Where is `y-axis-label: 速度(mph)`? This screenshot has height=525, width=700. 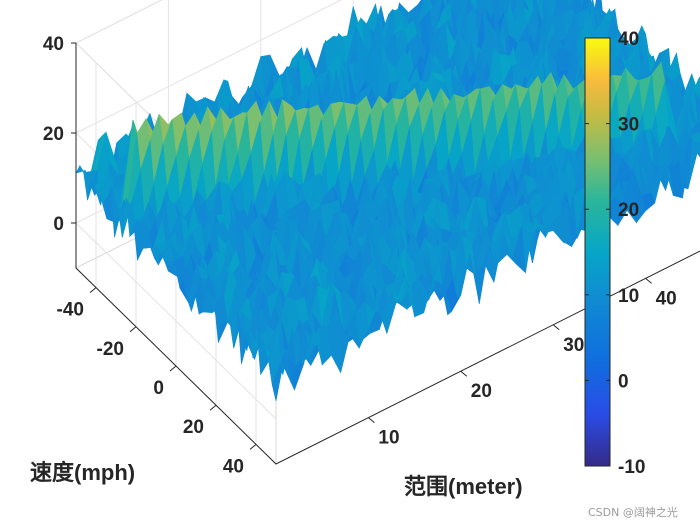
y-axis-label: 速度(mph) is located at coordinates (82, 472).